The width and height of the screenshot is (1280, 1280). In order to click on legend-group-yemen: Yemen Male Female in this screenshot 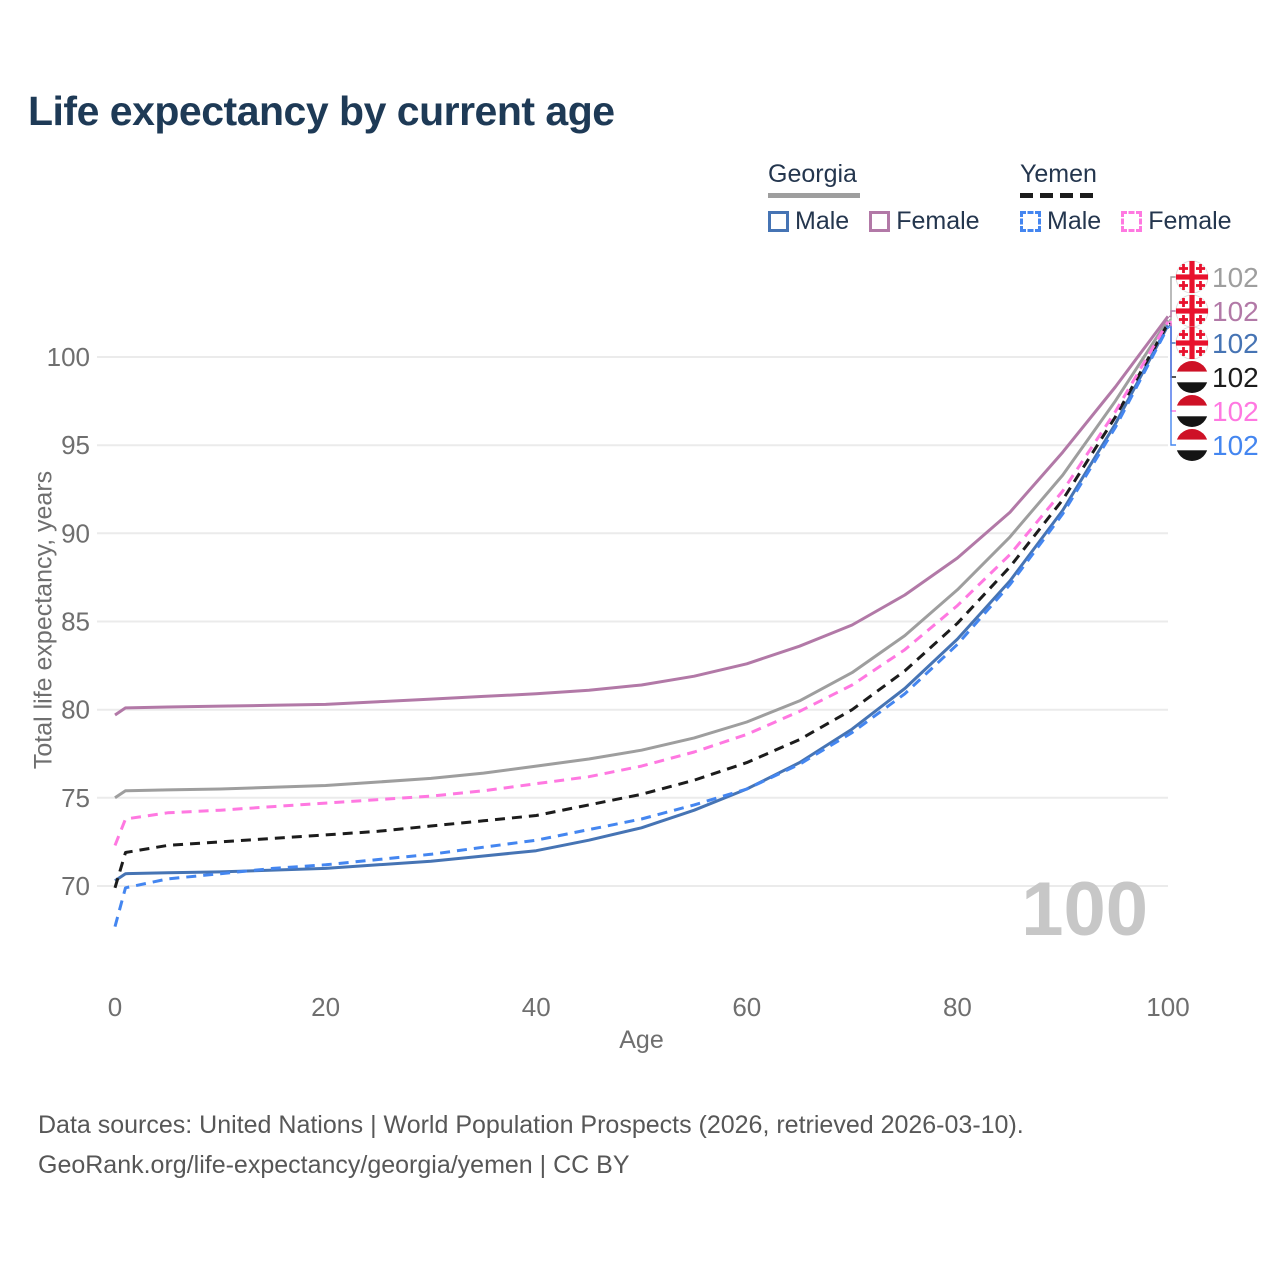, I will do `click(1136, 198)`.